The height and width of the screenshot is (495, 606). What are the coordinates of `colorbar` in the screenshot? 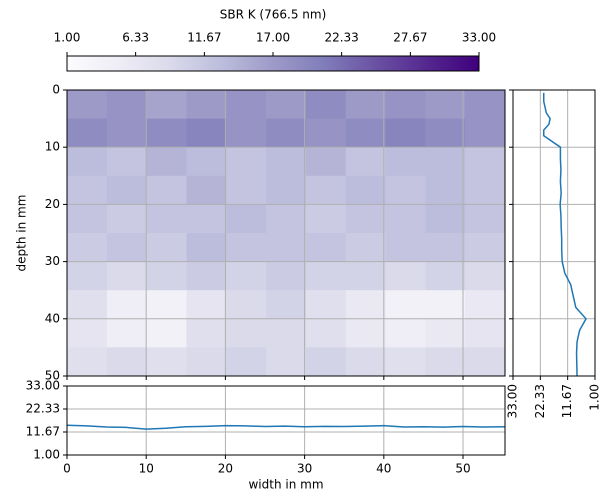 It's located at (273, 63).